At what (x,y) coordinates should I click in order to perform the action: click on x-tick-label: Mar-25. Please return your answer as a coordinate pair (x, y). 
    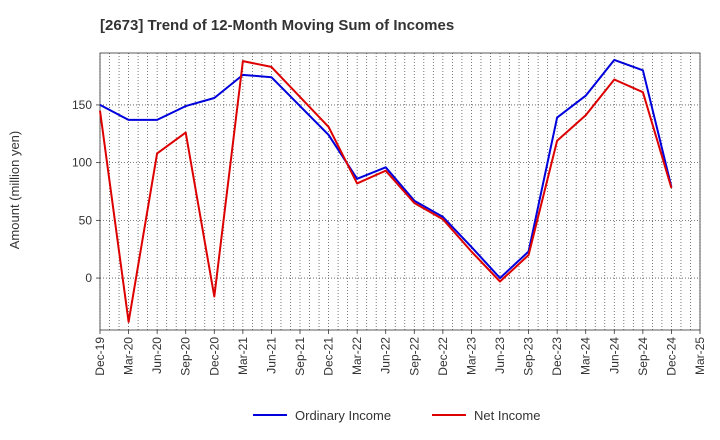
    Looking at the image, I should click on (700, 356).